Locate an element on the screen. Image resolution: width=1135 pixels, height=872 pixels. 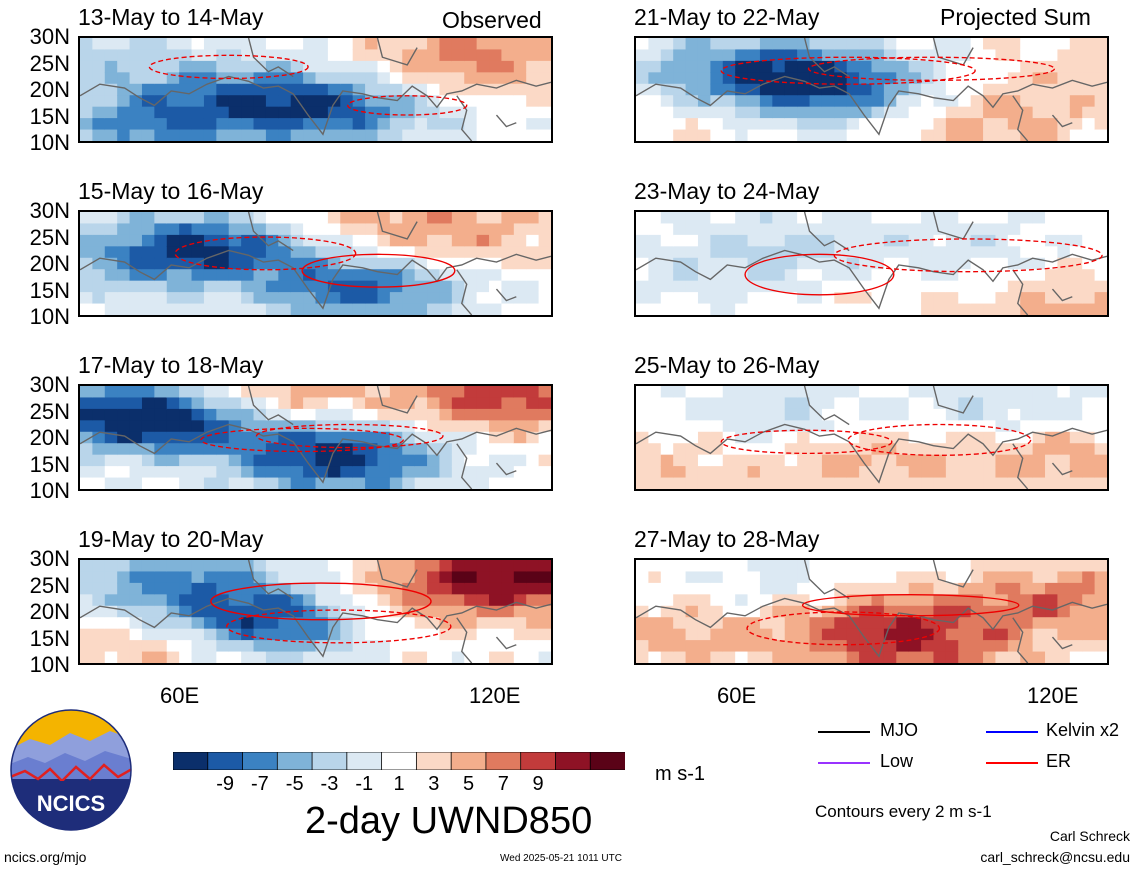
colorbar-tick-label: 9 is located at coordinates (538, 784).